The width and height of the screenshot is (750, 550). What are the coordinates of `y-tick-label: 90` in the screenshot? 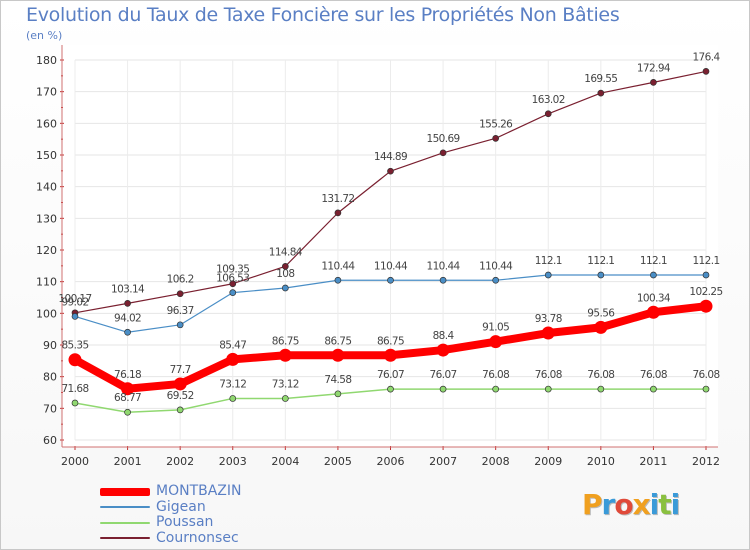 It's located at (50, 345).